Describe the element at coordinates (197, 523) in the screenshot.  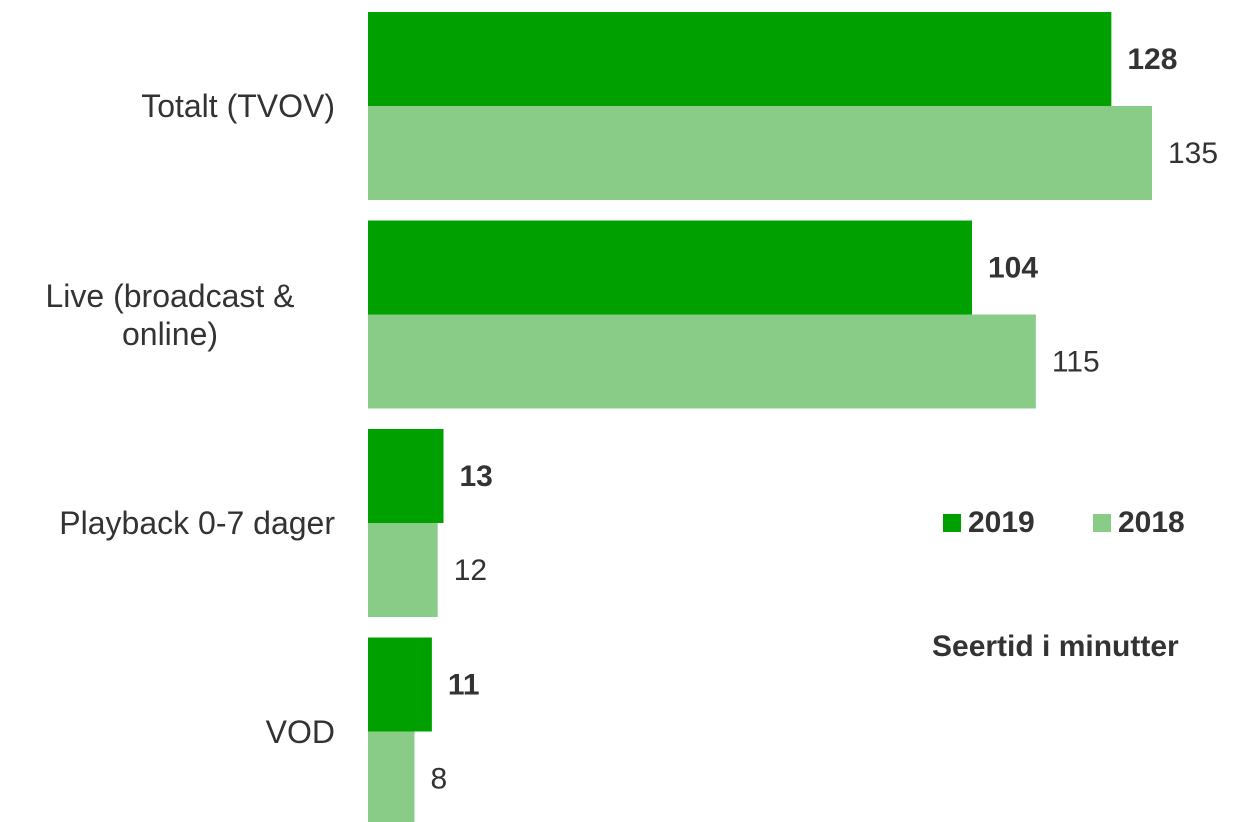
I see `category-text: Playback 0-7 dager` at that location.